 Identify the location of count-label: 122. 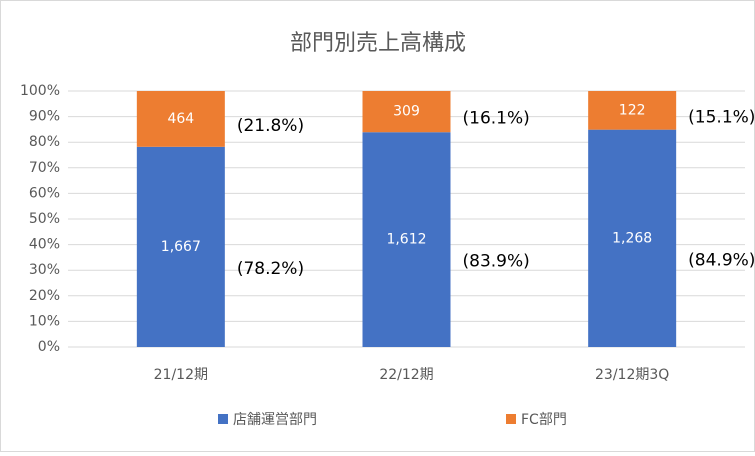
(632, 110).